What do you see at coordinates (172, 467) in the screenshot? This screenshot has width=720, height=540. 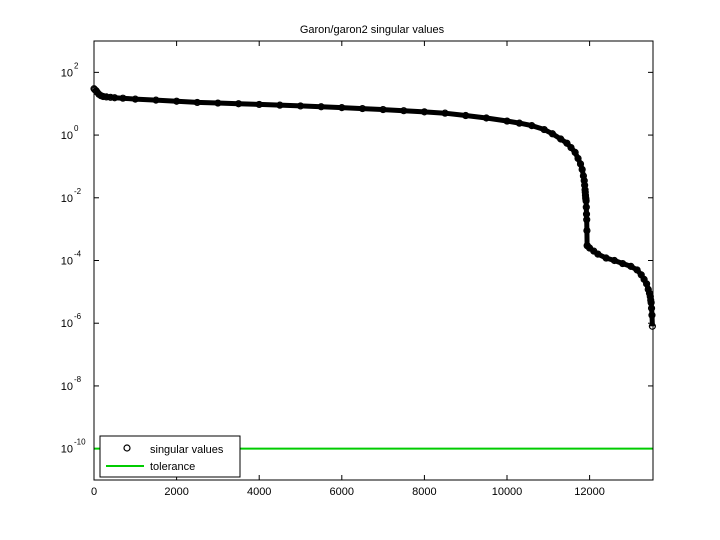 I see `legend-label: tolerance` at bounding box center [172, 467].